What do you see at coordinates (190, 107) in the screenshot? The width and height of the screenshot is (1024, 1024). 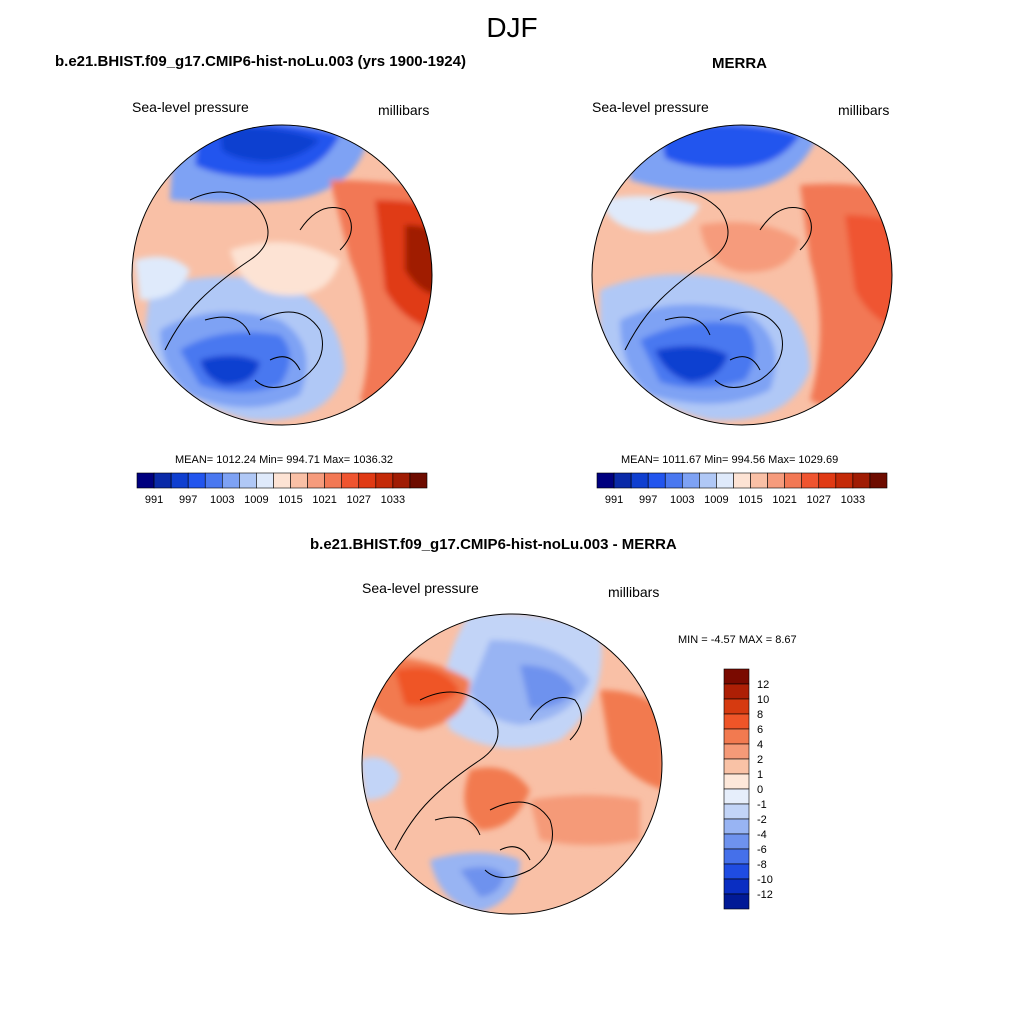 I see `panel1-variable-label: Sea-level pressure` at bounding box center [190, 107].